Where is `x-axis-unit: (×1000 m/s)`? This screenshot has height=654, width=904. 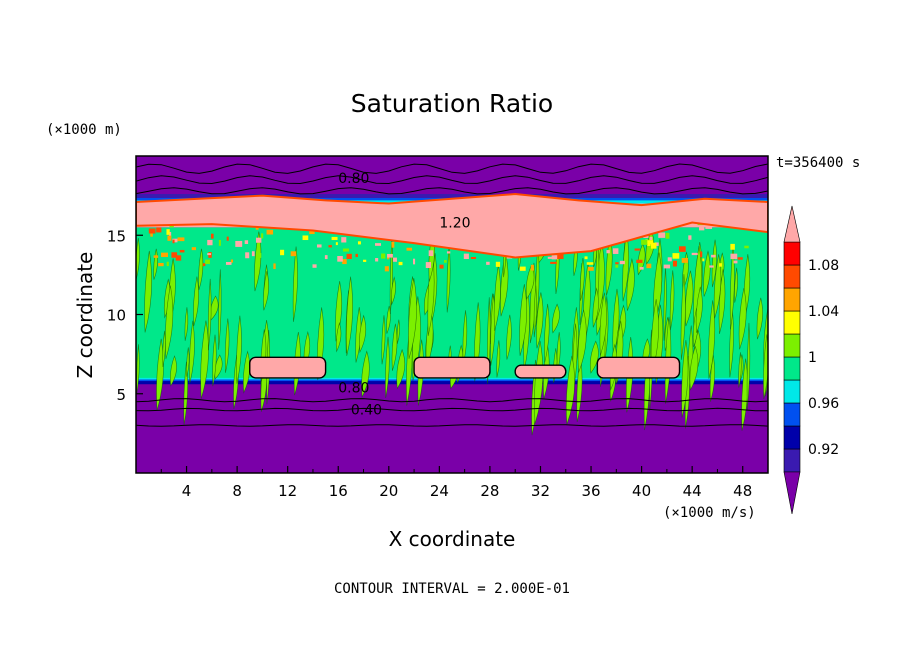
x-axis-unit: (×1000 m/s) is located at coordinates (709, 513).